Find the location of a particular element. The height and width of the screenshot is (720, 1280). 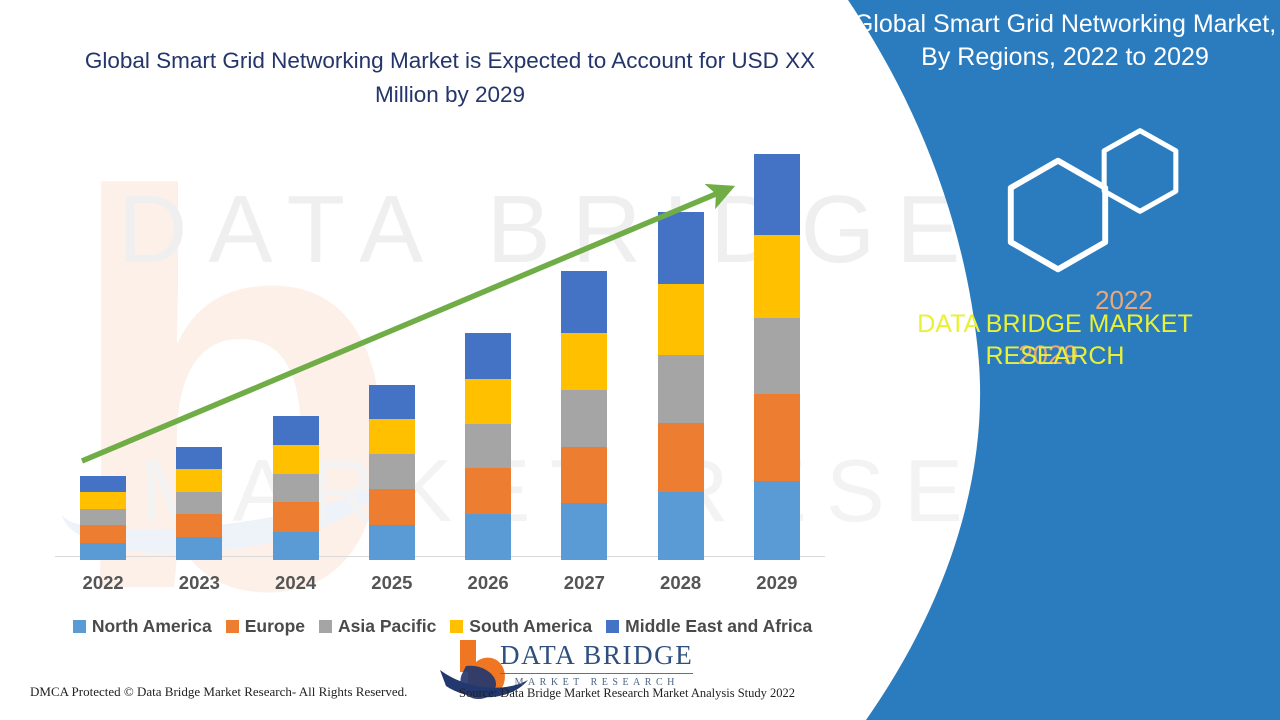

hexagon-badges: 2022 2029 is located at coordinates (1055, 247).